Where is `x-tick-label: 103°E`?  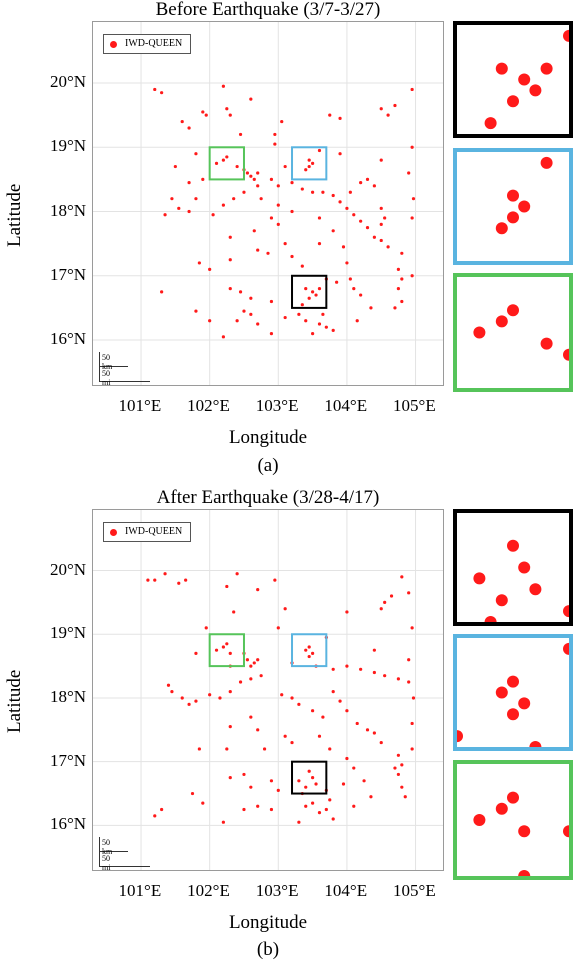 x-tick-label: 103°E is located at coordinates (277, 890).